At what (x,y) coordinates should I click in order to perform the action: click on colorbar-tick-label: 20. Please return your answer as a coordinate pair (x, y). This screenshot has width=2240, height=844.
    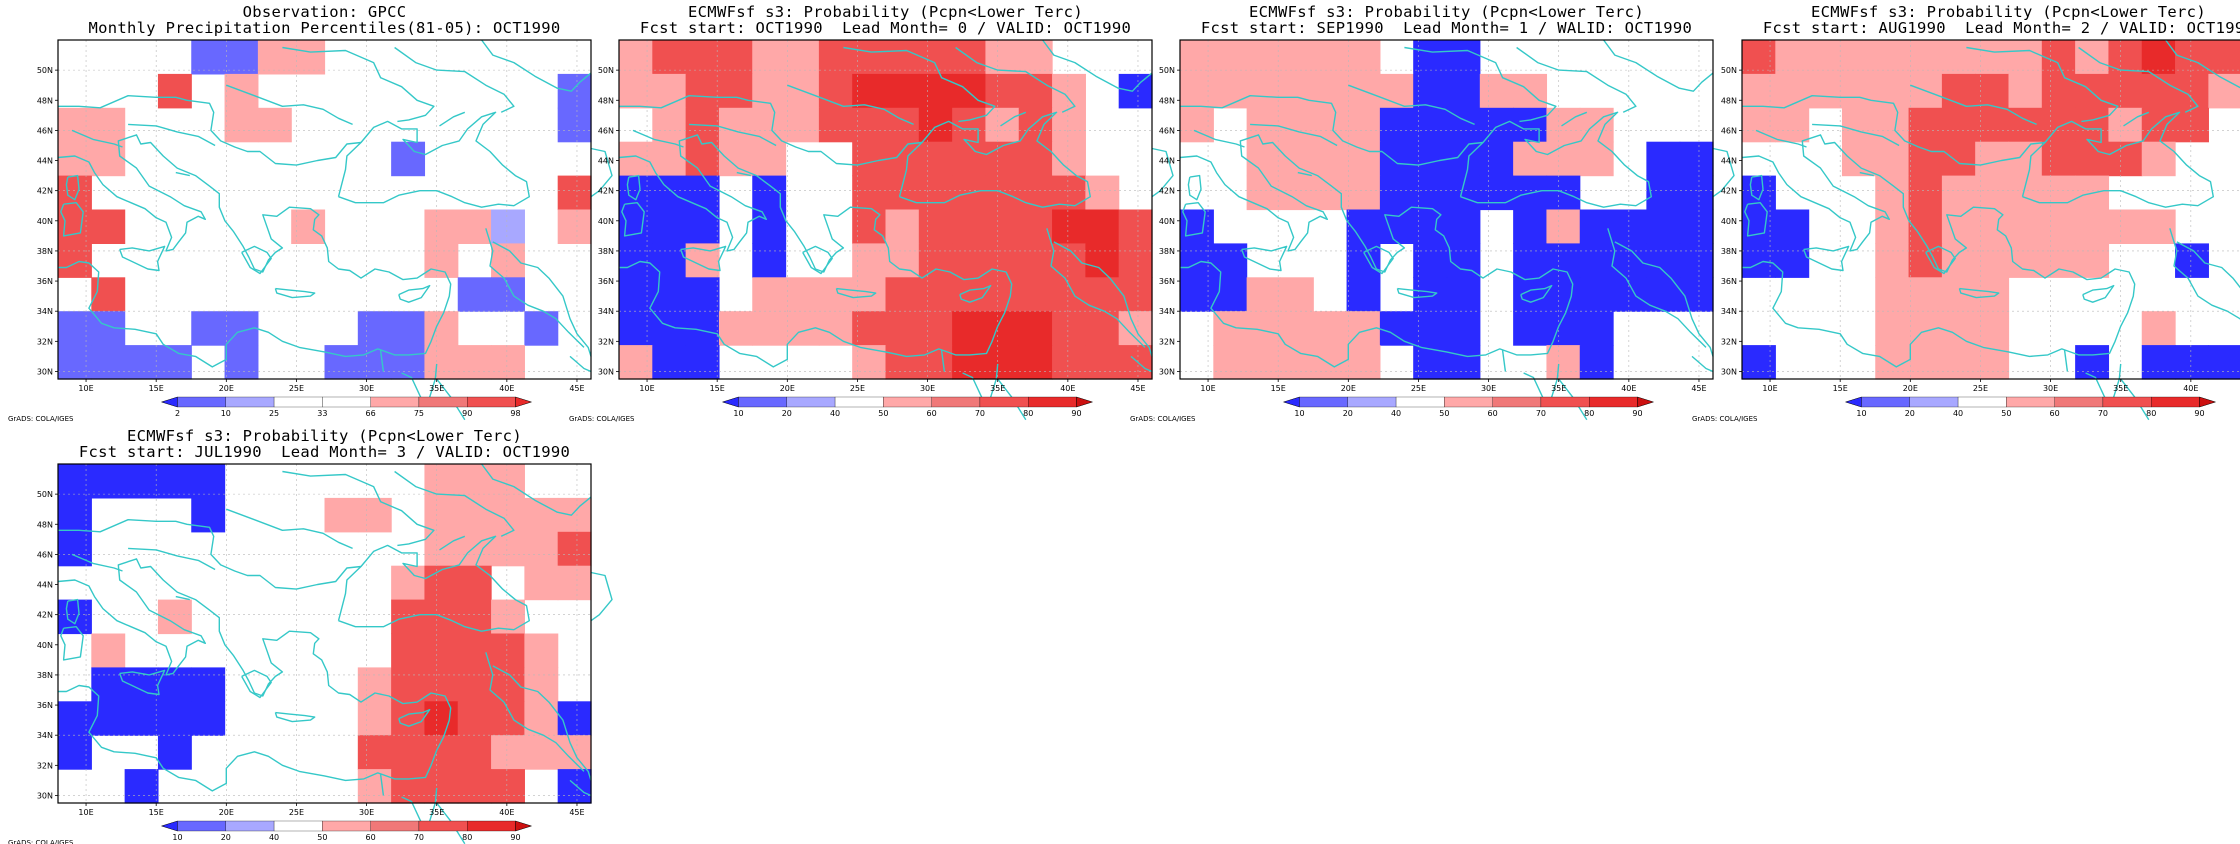
    Looking at the image, I should click on (787, 413).